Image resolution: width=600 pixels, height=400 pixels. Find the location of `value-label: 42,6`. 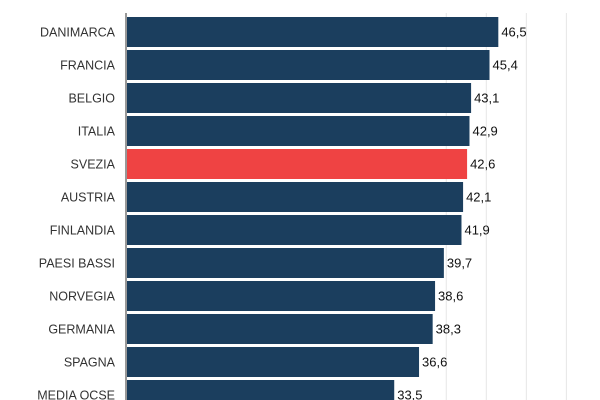

value-label: 42,6 is located at coordinates (482, 163).